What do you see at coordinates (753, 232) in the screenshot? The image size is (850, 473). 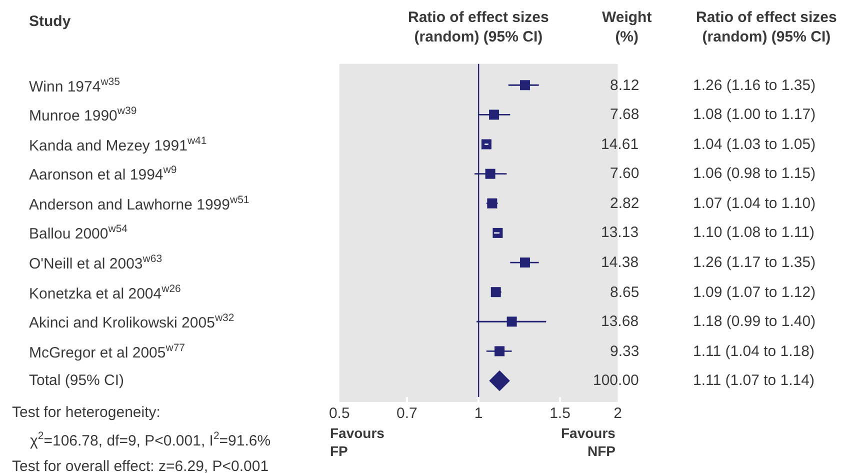 I see `data-label: 1.10 (1.08 to 1.11)` at bounding box center [753, 232].